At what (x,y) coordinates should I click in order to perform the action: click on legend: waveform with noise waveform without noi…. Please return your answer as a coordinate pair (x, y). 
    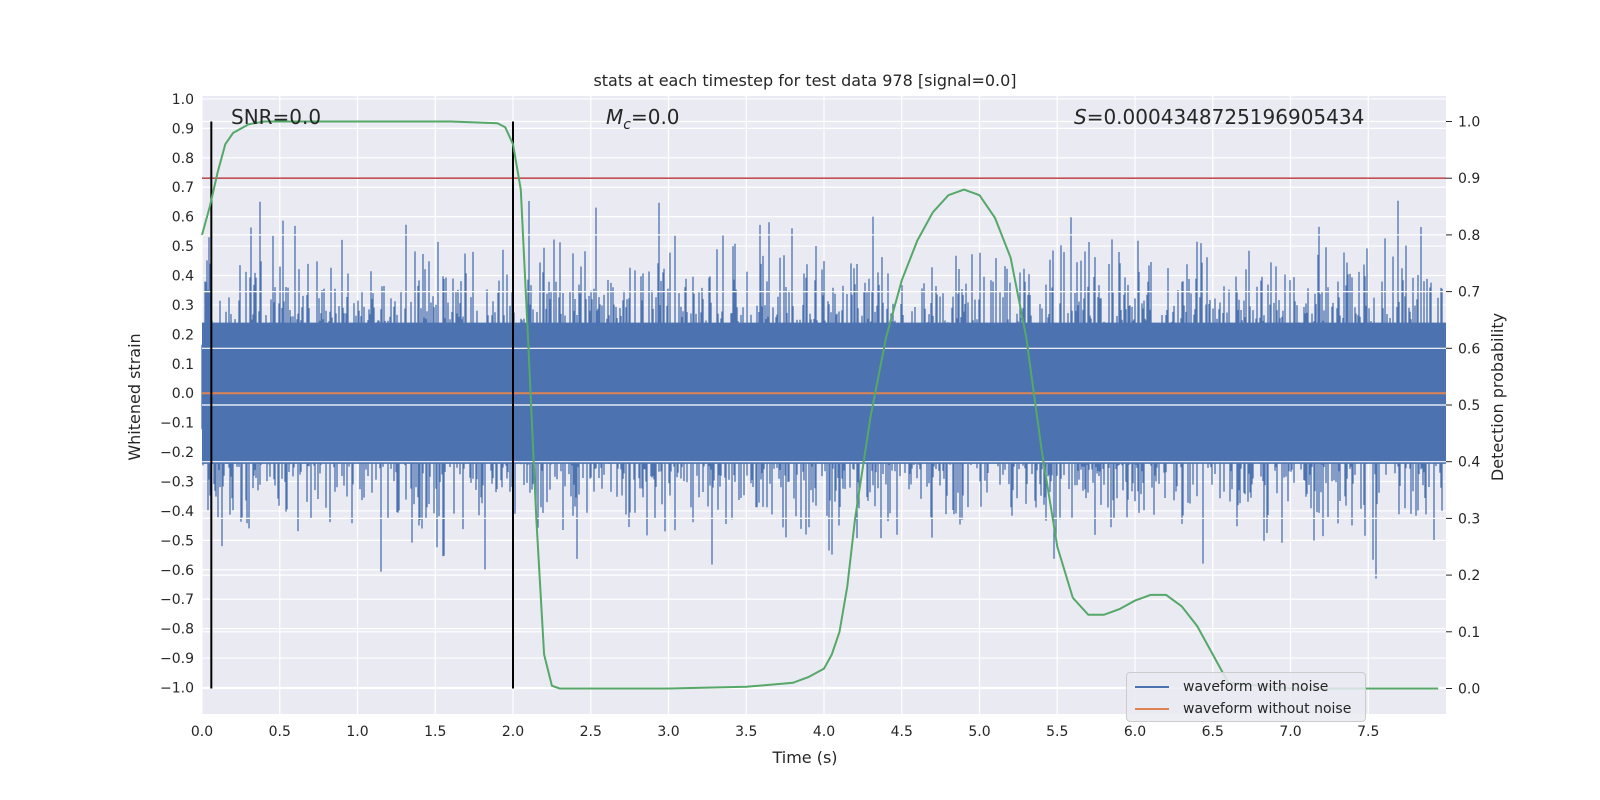
    Looking at the image, I should click on (1246, 697).